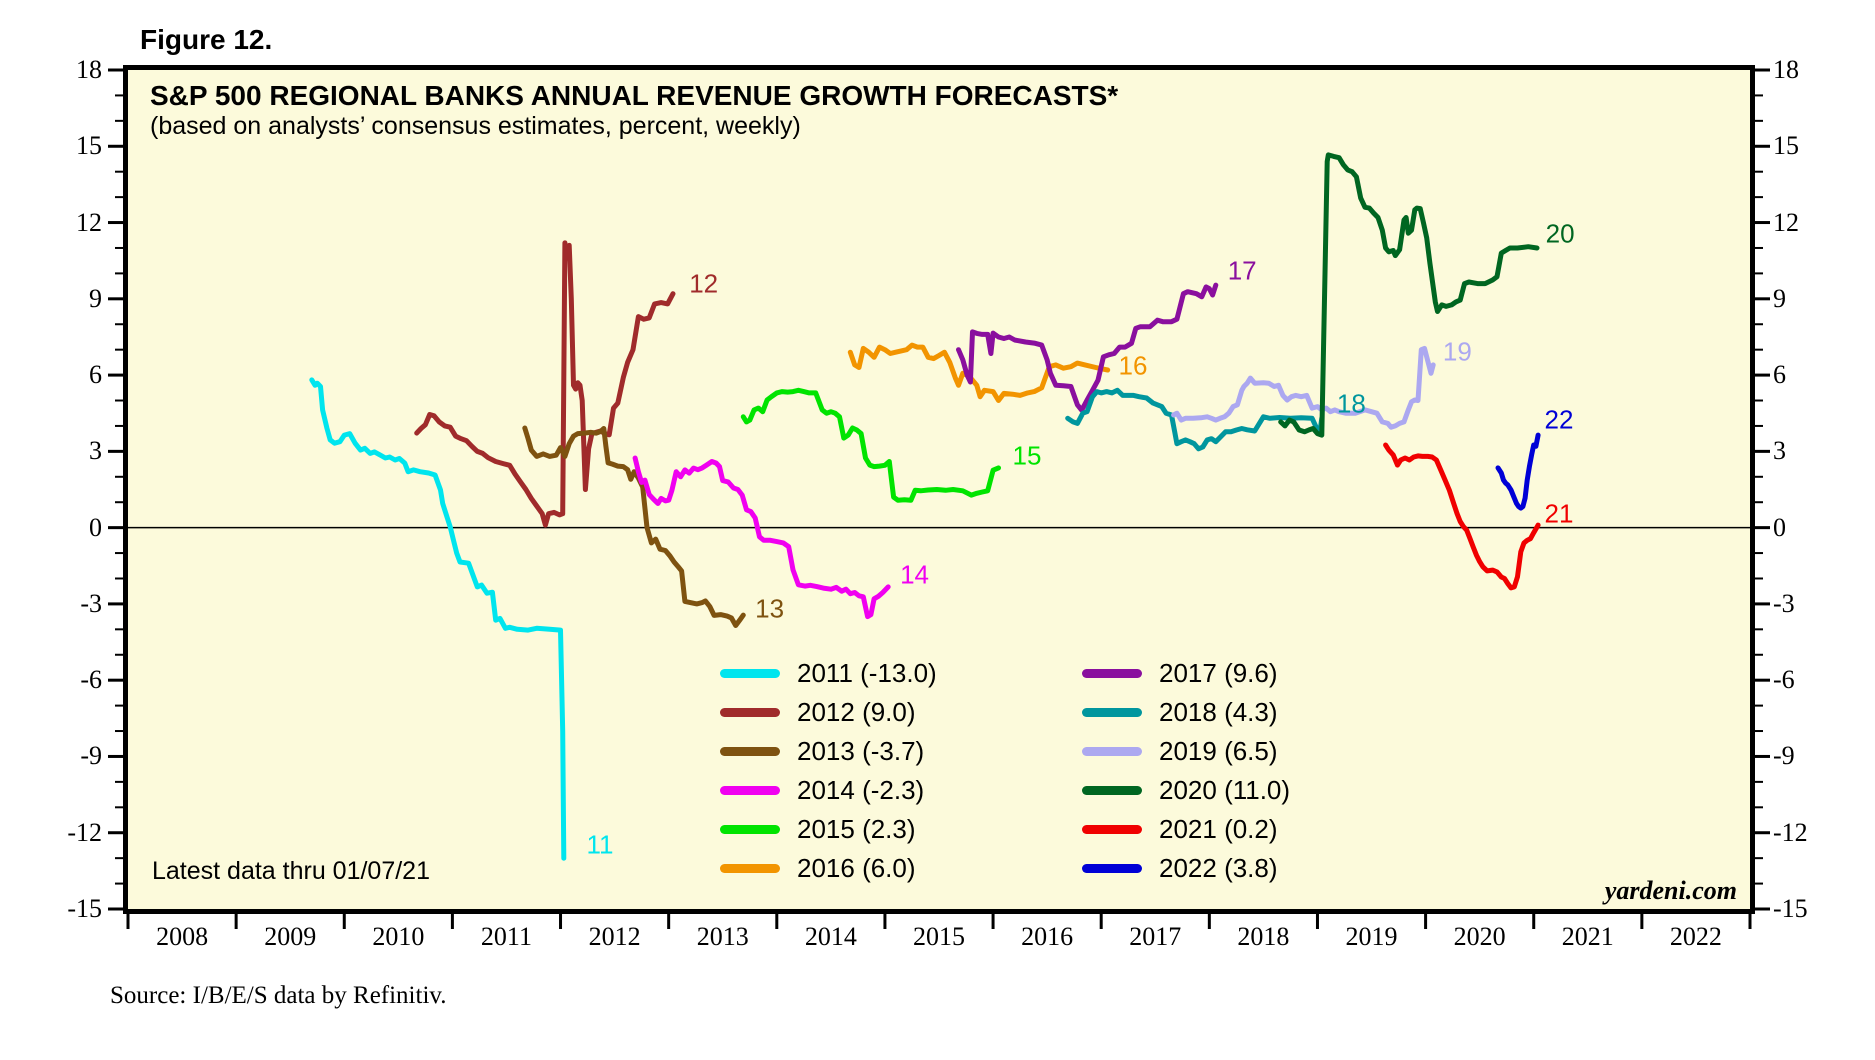  I want to click on legend-row-2019: 2019 (6.5), so click(1180, 751).